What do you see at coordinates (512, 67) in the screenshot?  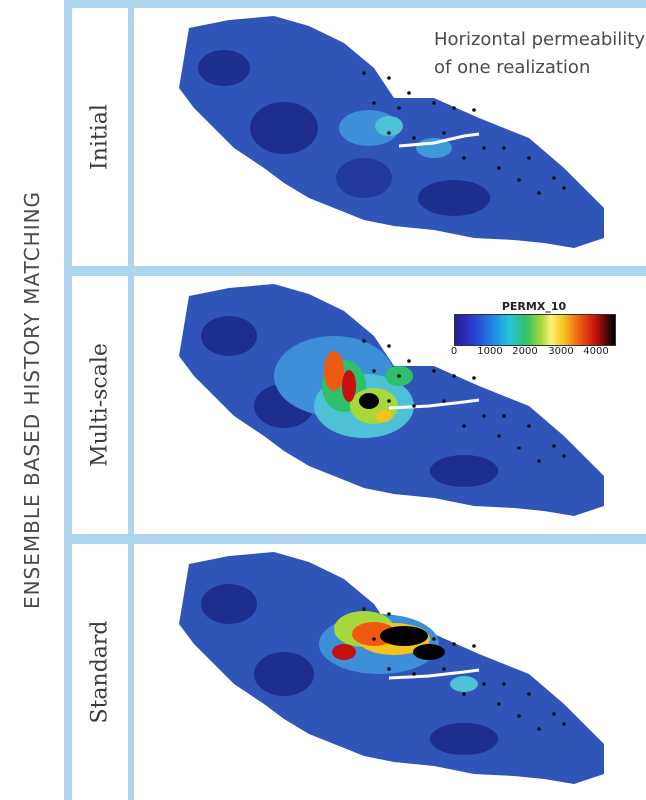 I see `annotation-line-2: of one realization` at bounding box center [512, 67].